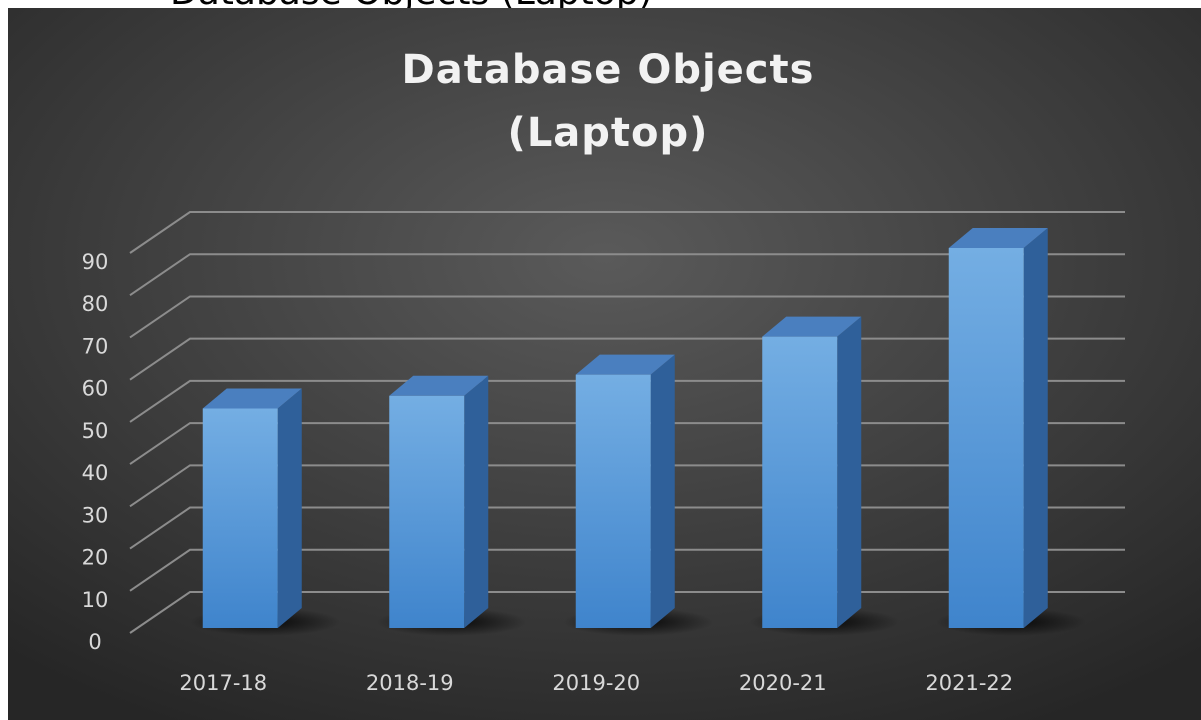 The width and height of the screenshot is (1201, 720). I want to click on y-tick-label: 60, so click(95, 389).